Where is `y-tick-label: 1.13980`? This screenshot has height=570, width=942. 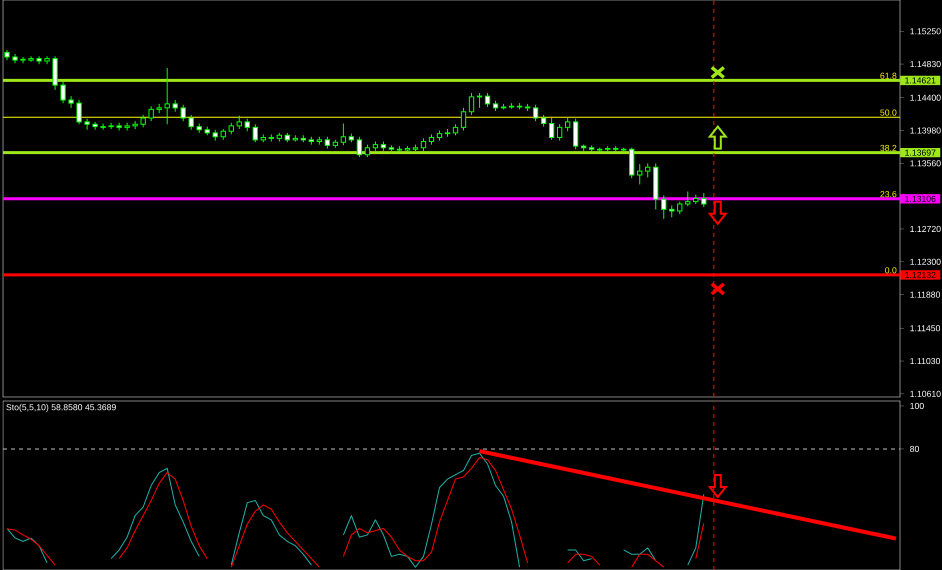
y-tick-label: 1.13980 is located at coordinates (925, 130).